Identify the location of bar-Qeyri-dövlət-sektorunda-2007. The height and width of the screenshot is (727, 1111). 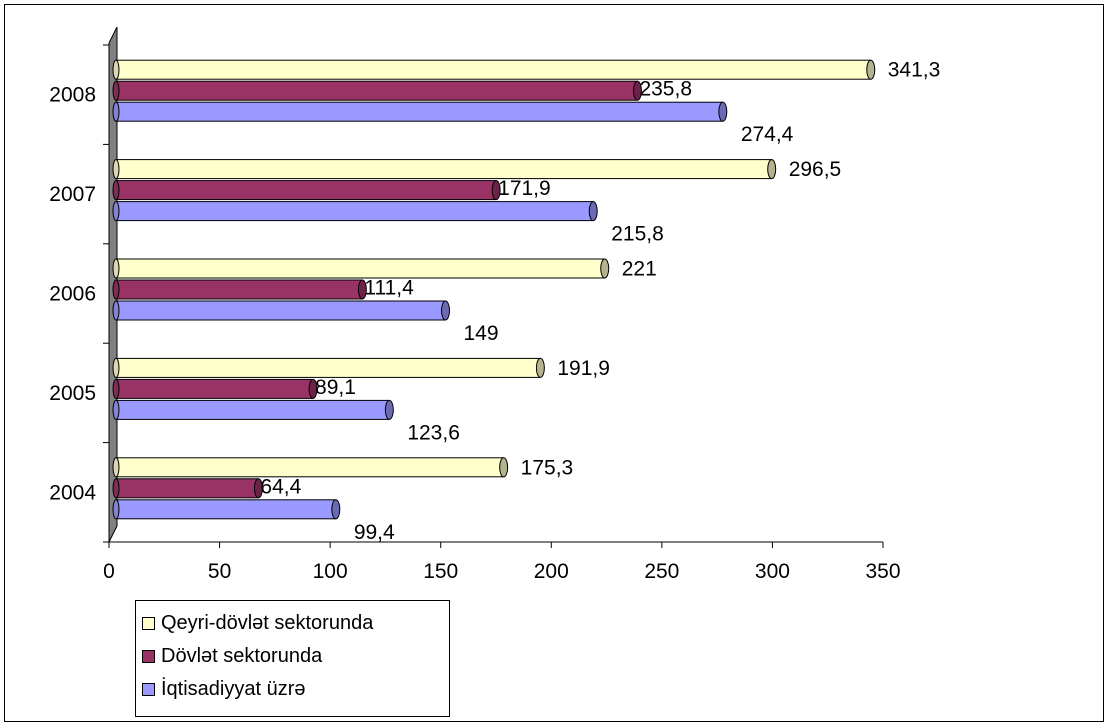
(444, 169).